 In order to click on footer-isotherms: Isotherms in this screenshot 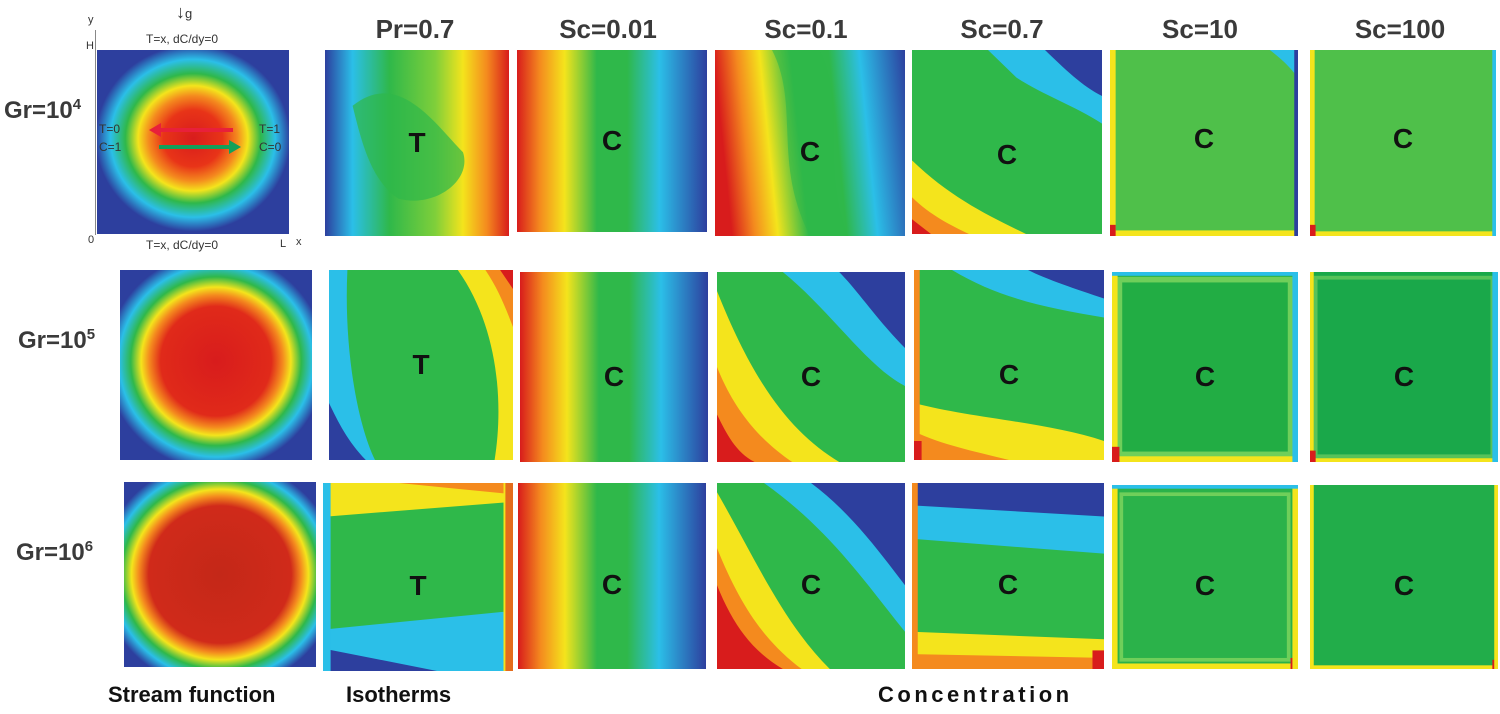, I will do `click(399, 694)`.